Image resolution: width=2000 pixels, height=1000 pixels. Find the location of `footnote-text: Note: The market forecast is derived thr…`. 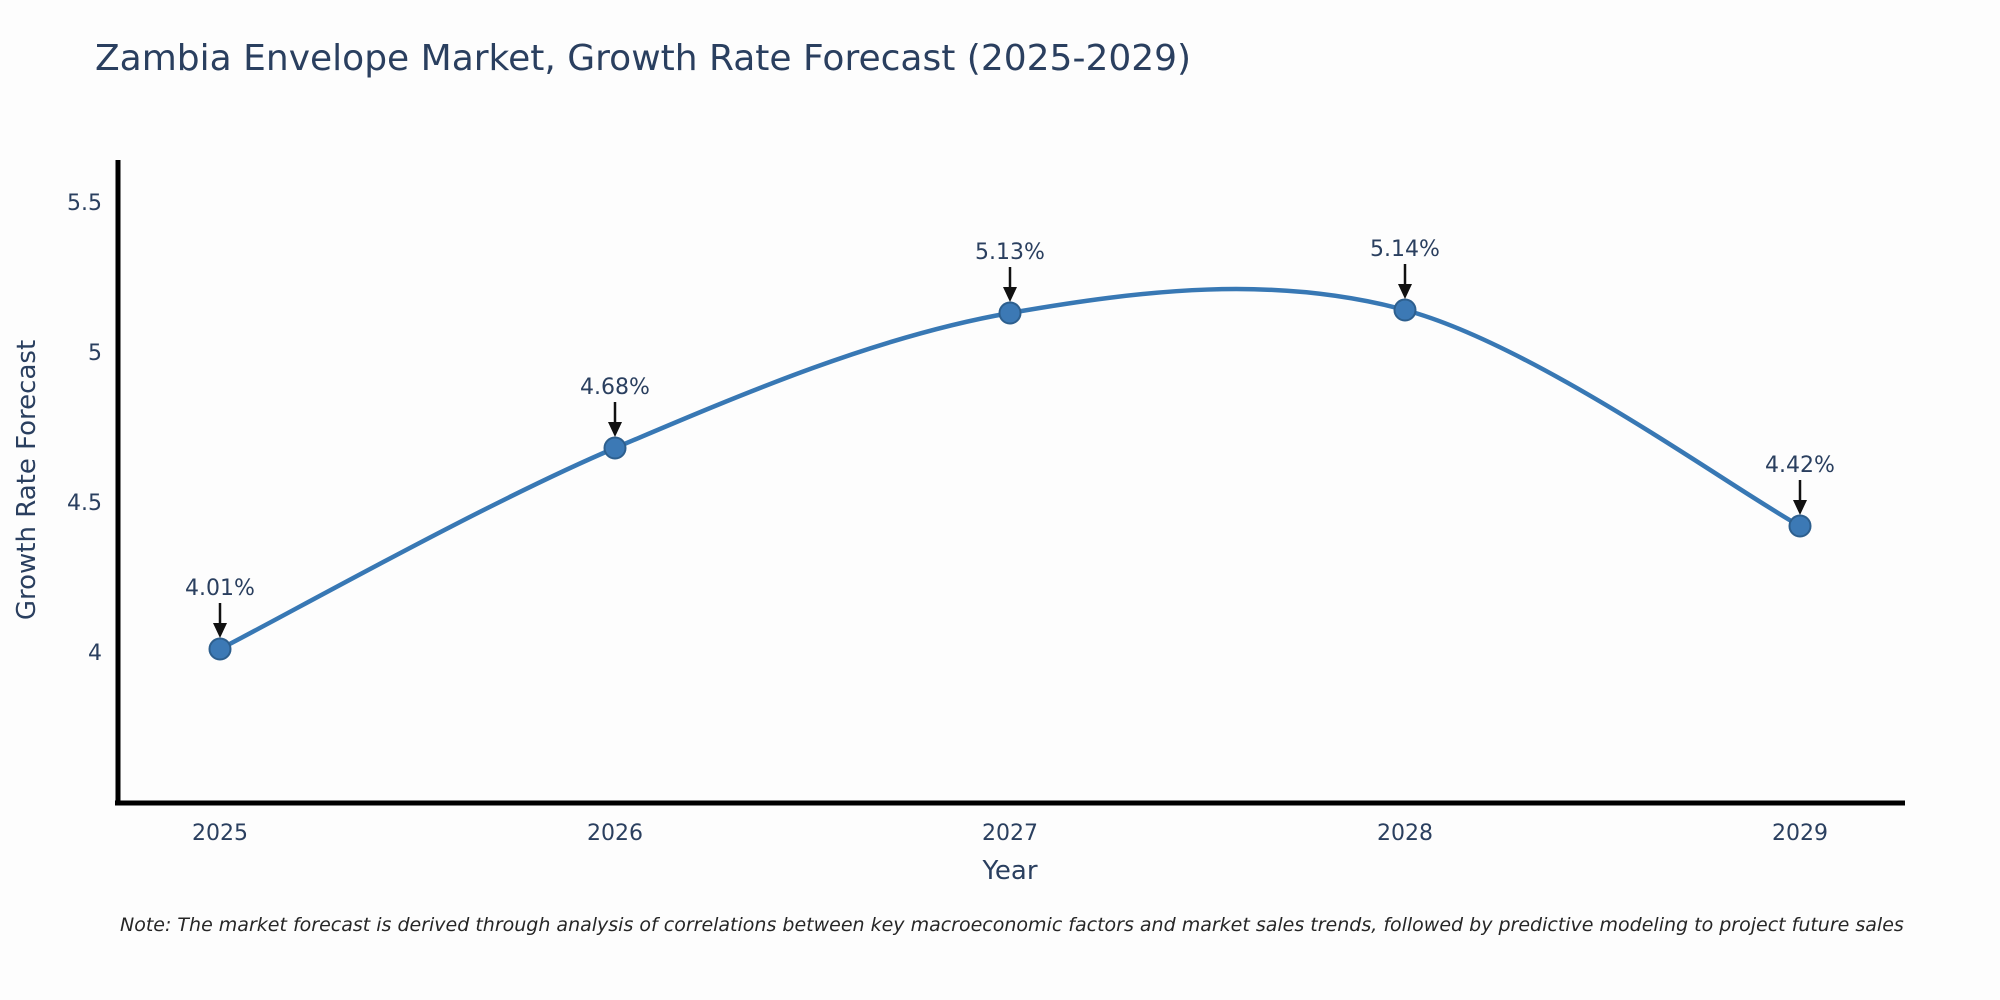

footnote-text: Note: The market forecast is derived thr… is located at coordinates (1012, 925).